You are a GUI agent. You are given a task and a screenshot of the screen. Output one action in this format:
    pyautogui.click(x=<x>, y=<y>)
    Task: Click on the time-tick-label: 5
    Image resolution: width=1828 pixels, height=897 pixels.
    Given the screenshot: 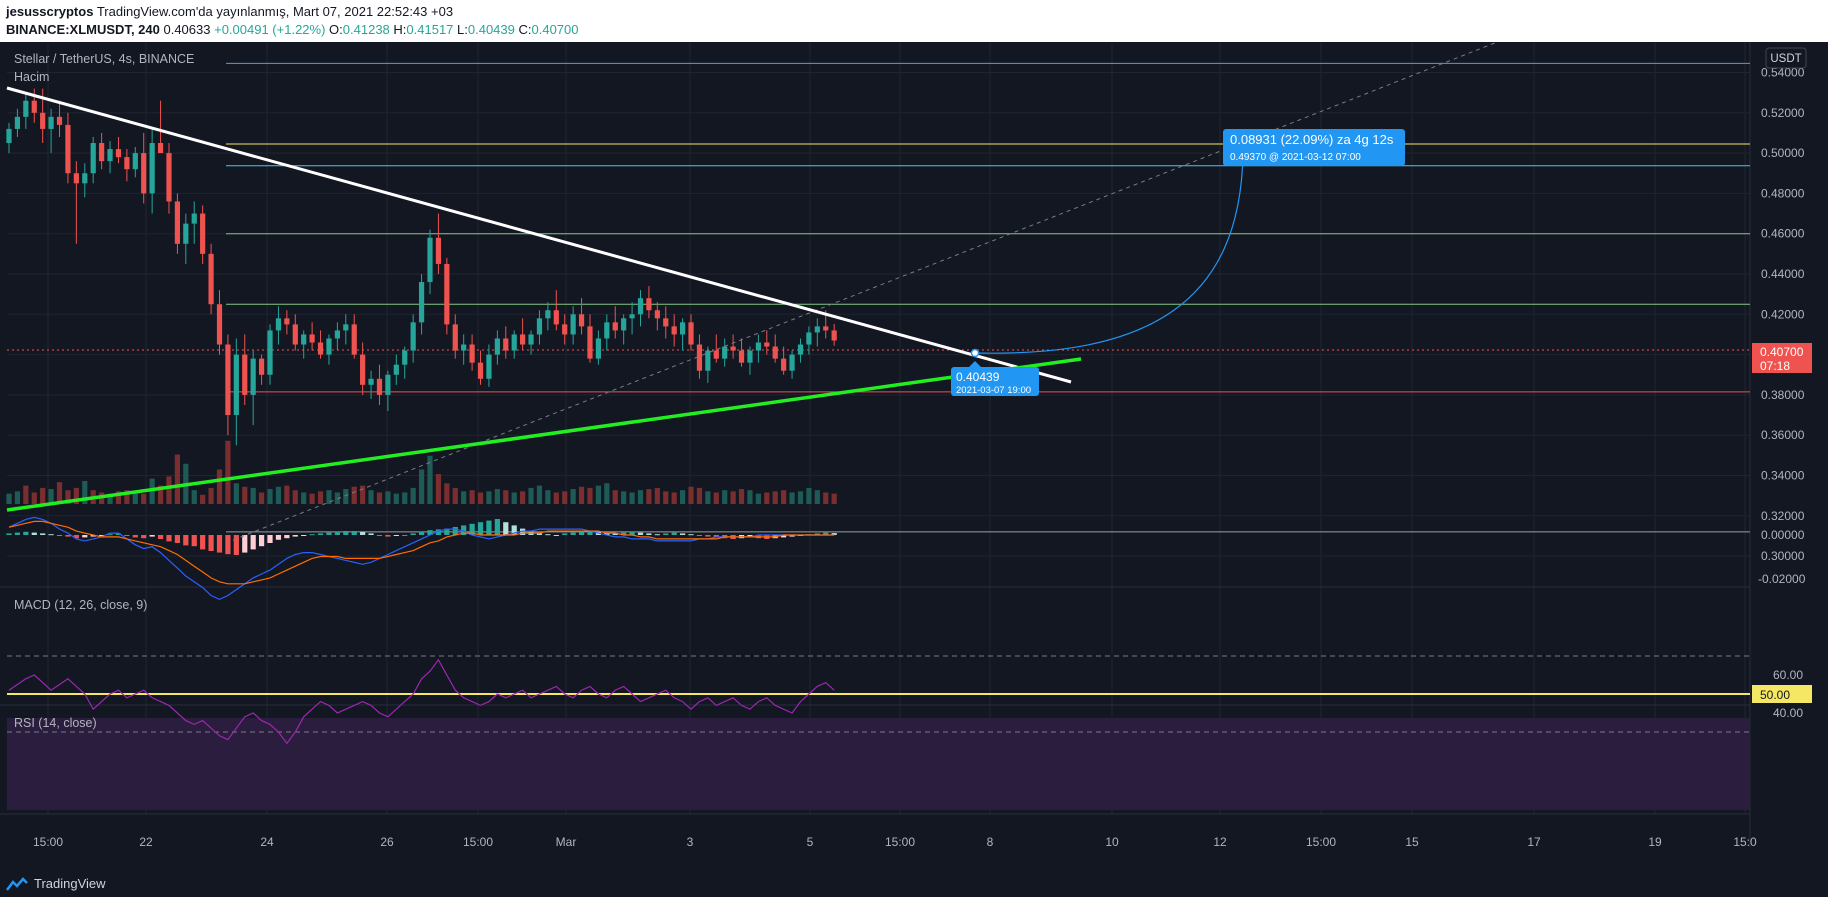 What is the action you would take?
    pyautogui.click(x=810, y=842)
    